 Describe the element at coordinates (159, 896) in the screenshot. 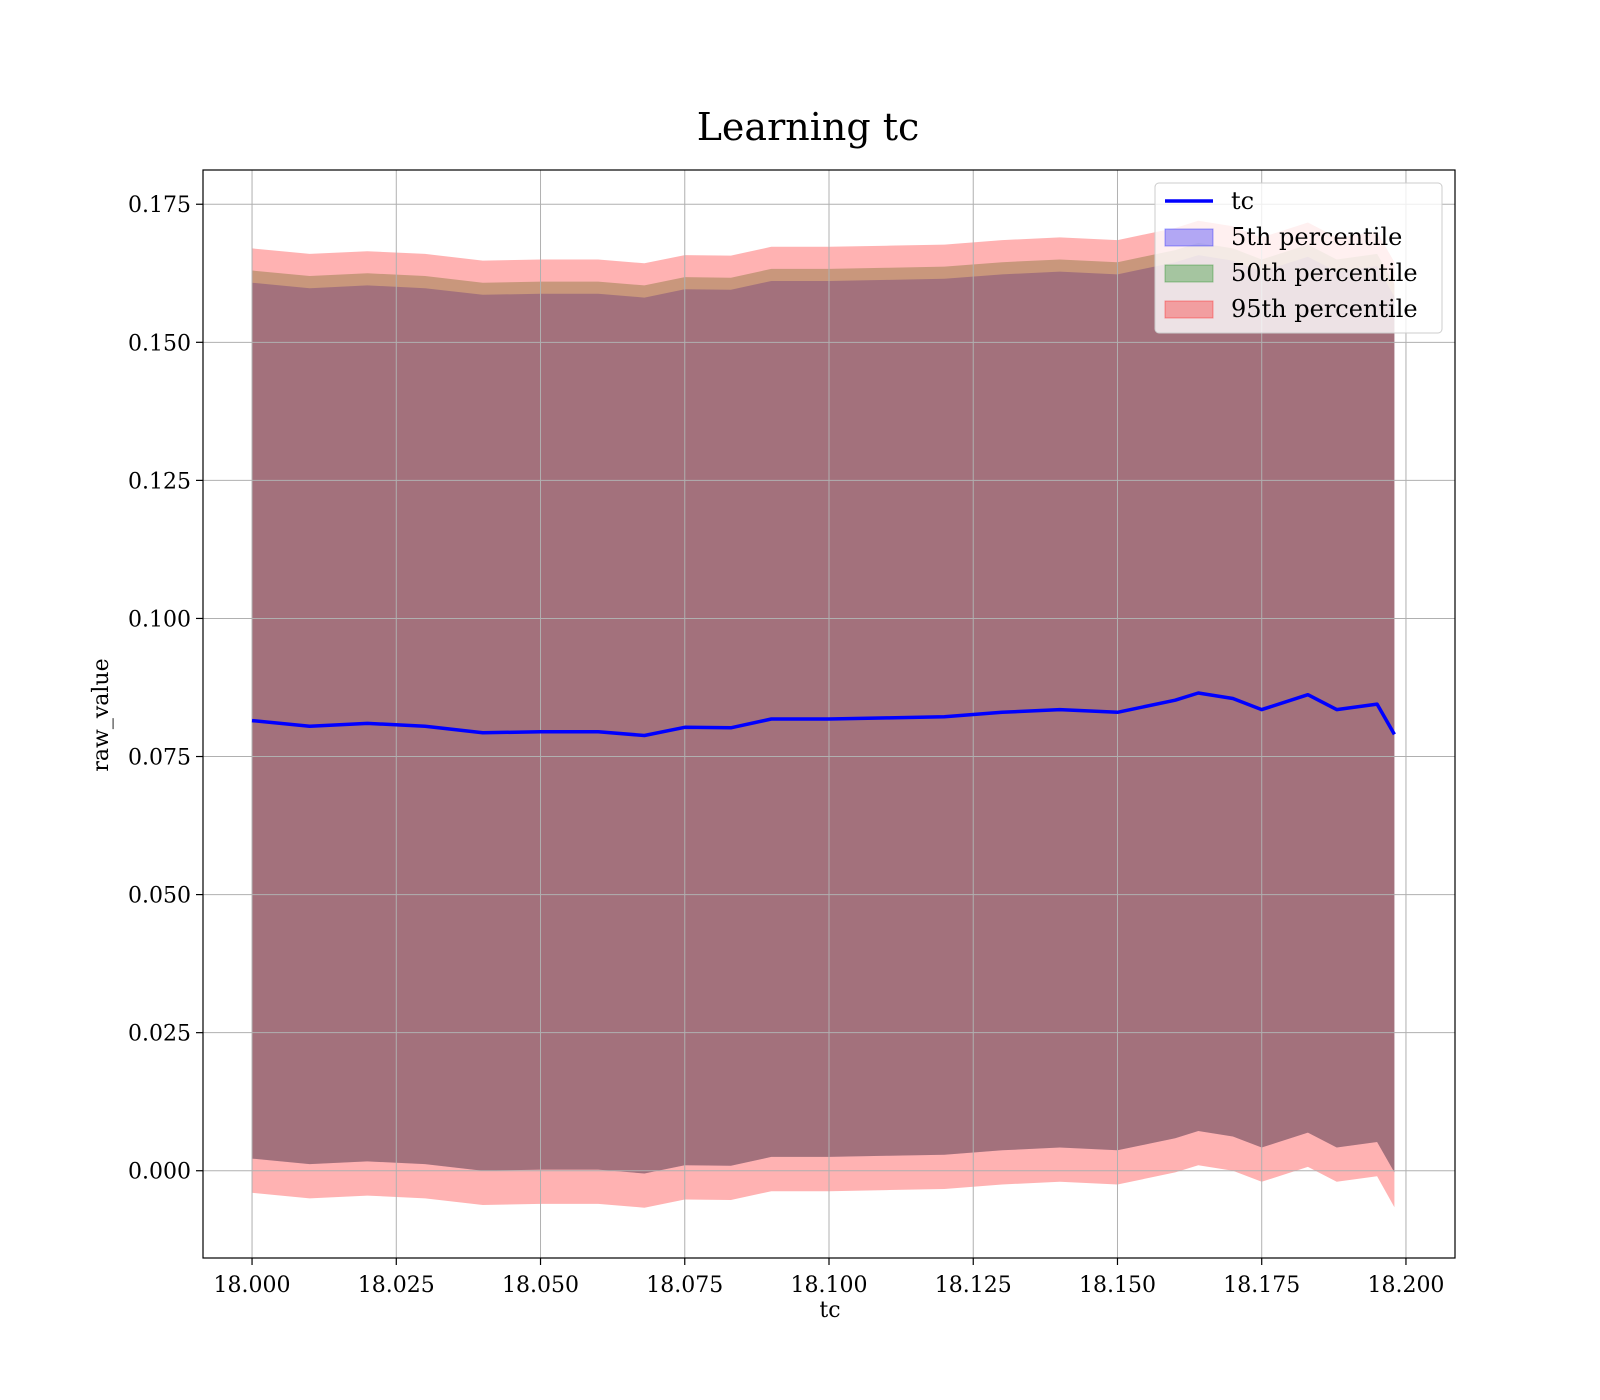

I see `y-tick-label: 0.050` at that location.